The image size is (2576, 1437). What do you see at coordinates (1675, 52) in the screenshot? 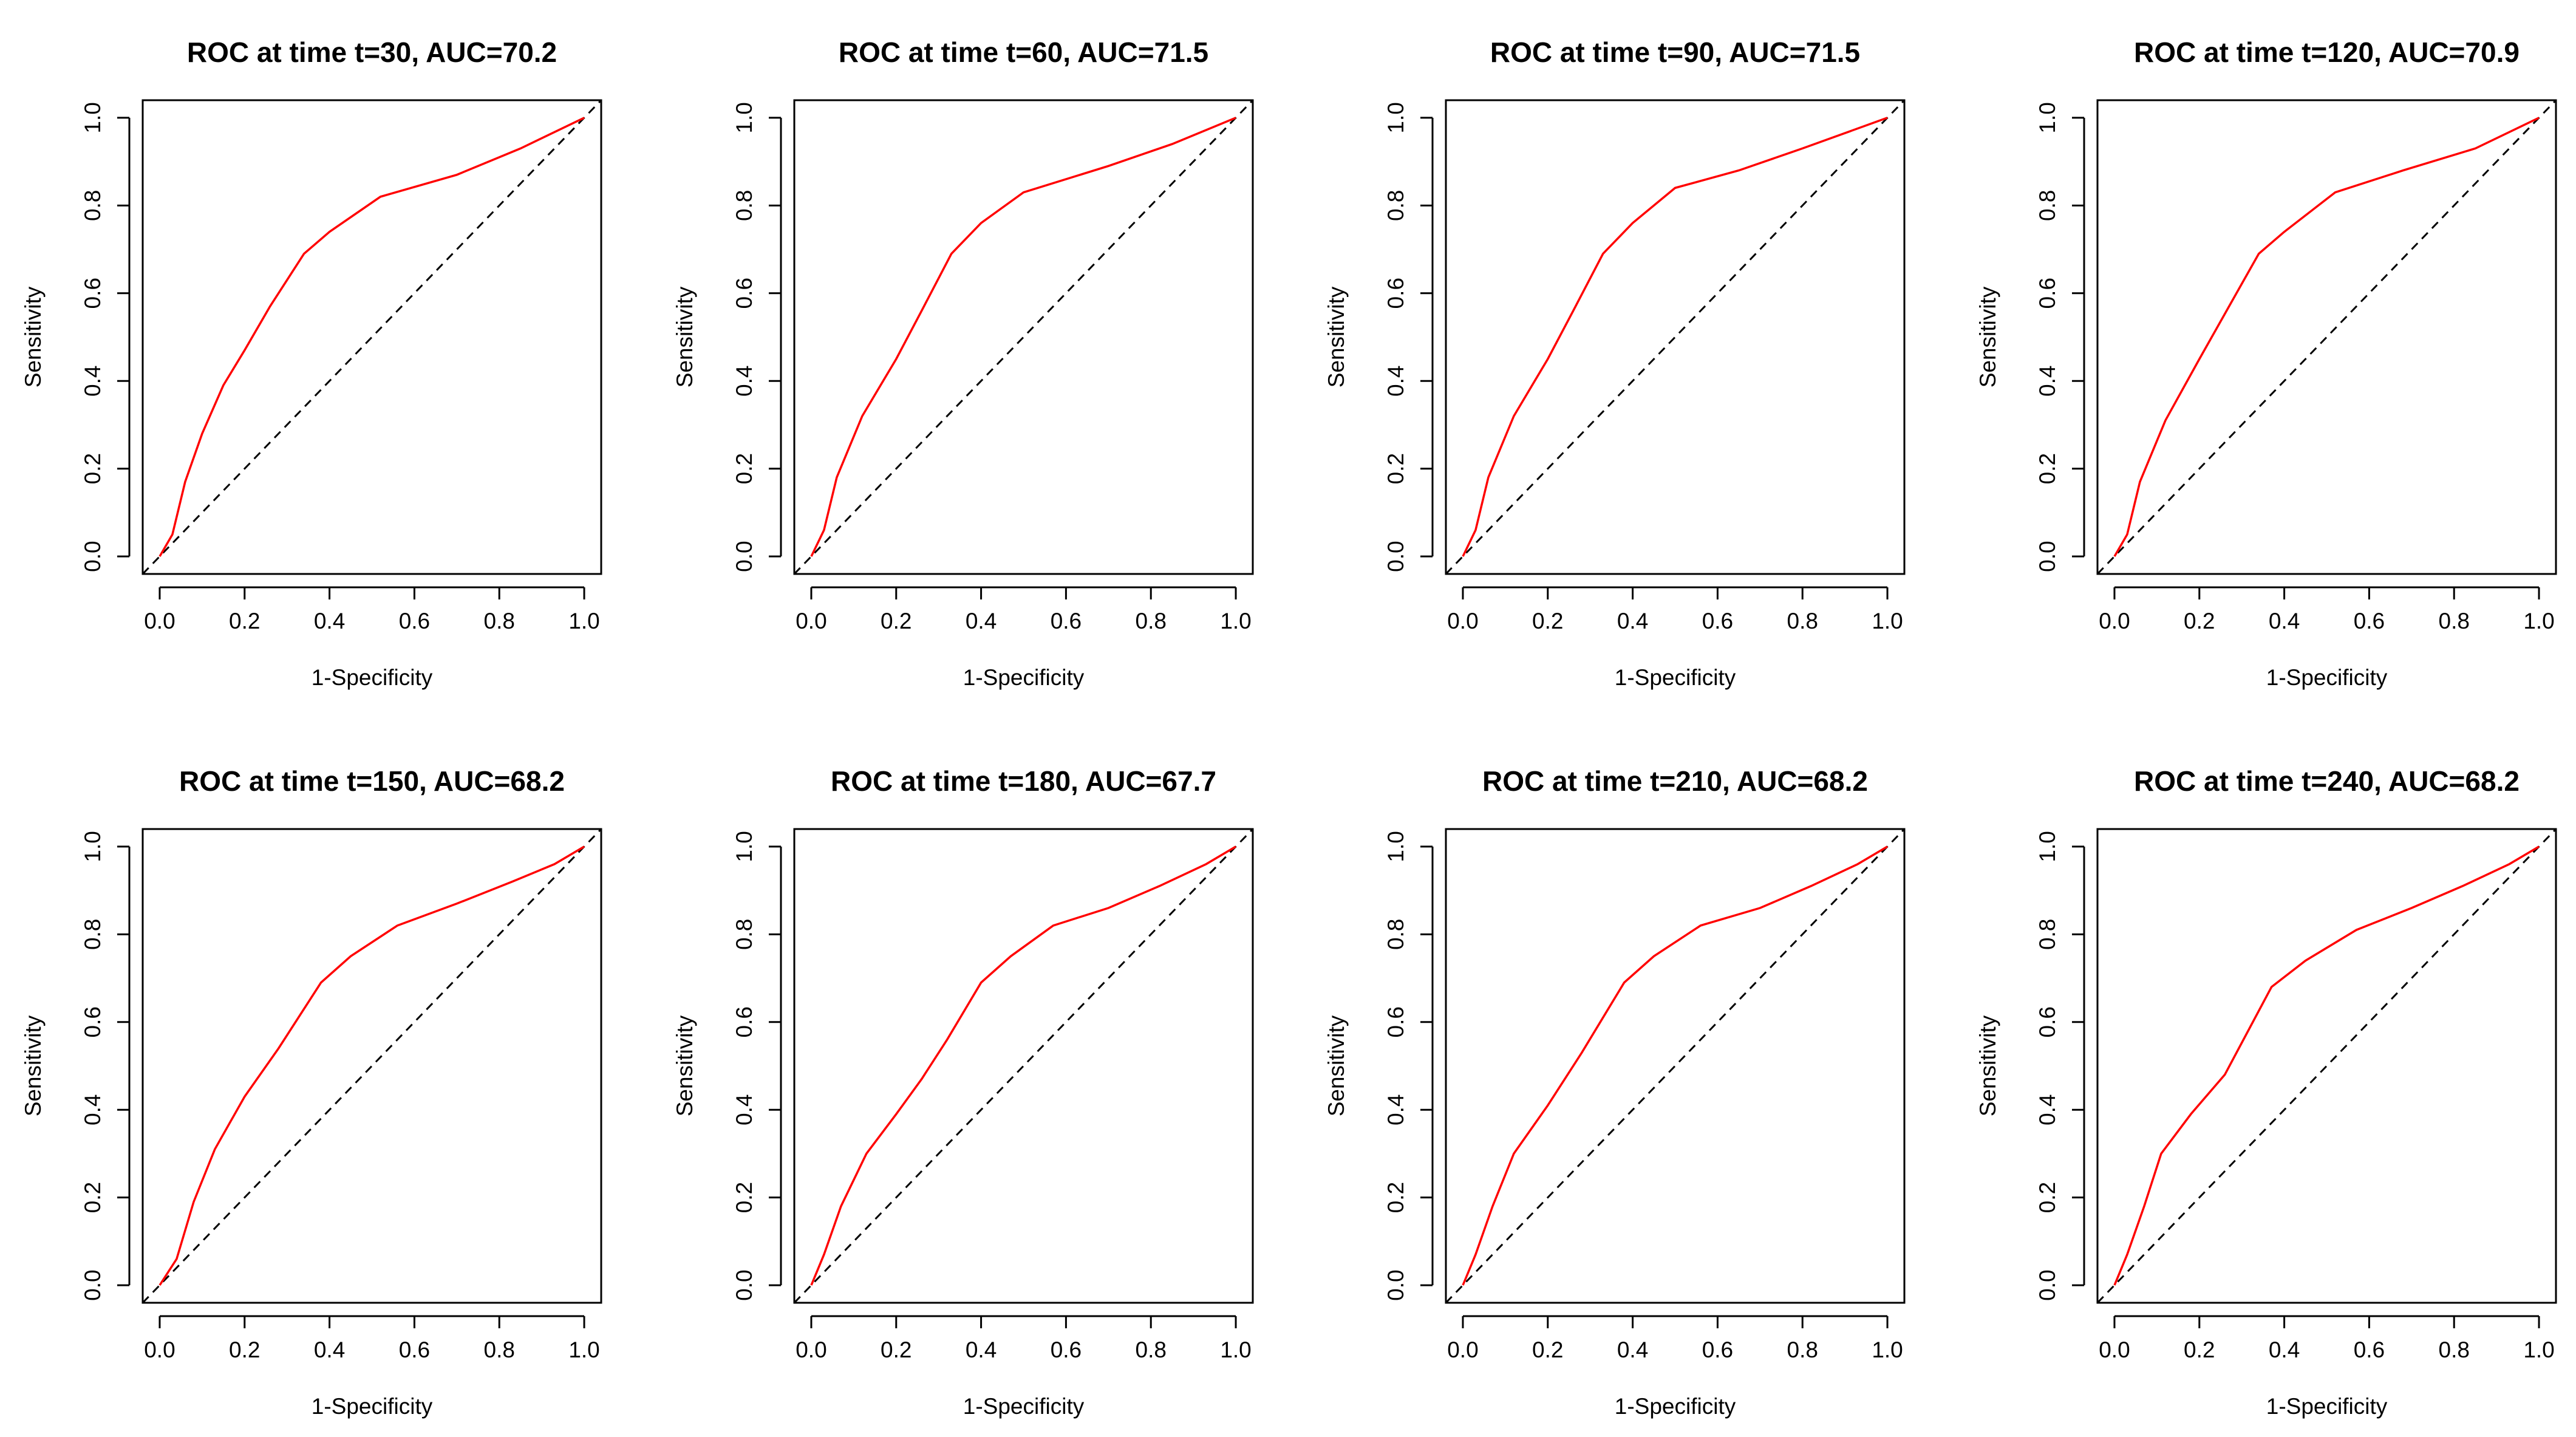
I see `chart-title: ROC at time t=90, AUC=71.5` at bounding box center [1675, 52].